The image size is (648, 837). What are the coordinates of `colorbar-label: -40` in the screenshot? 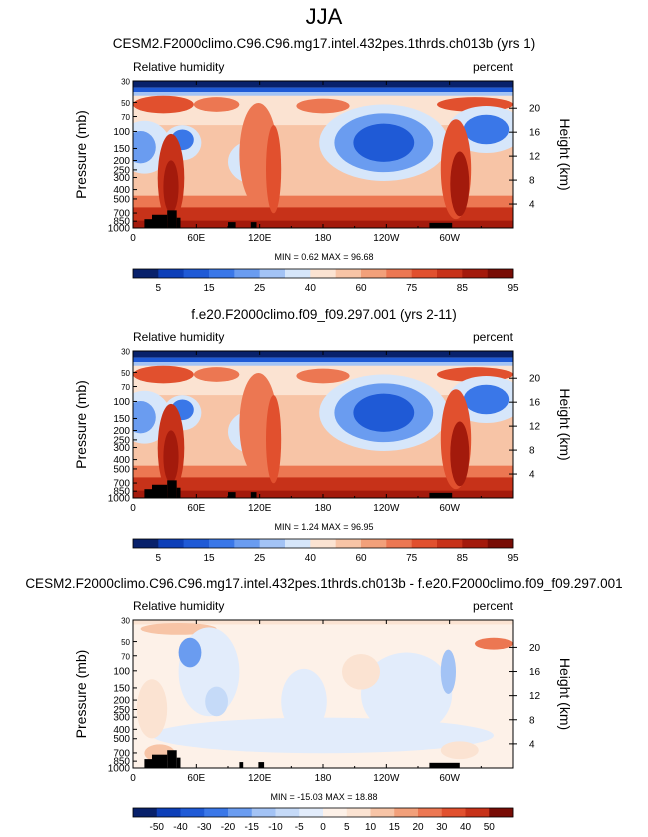 It's located at (180, 827).